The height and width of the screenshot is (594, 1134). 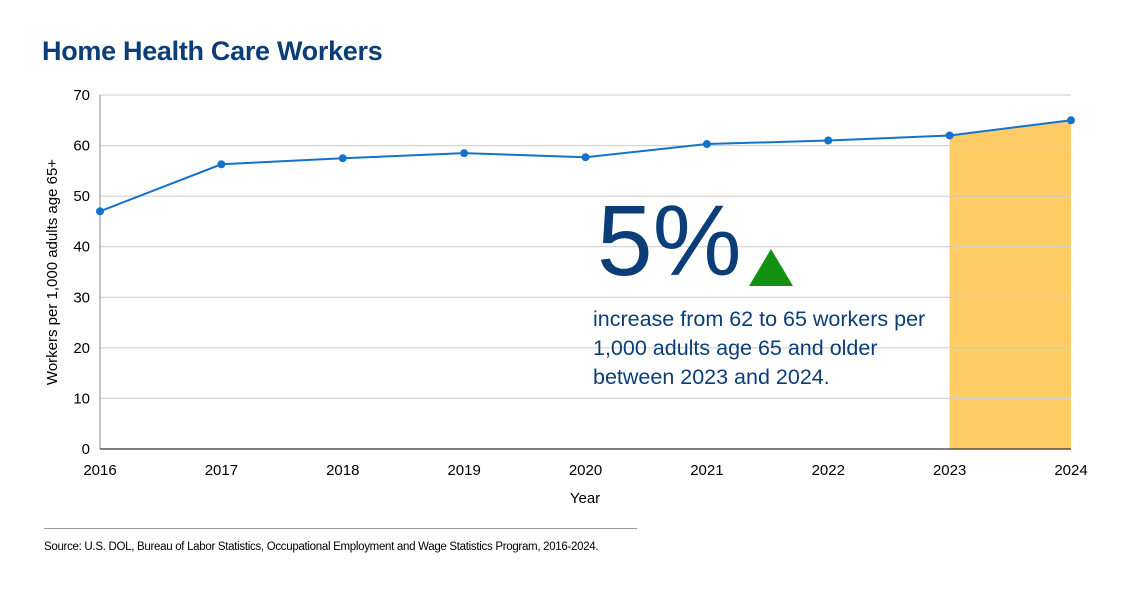 I want to click on highlight-layer, so click(x=1010, y=285).